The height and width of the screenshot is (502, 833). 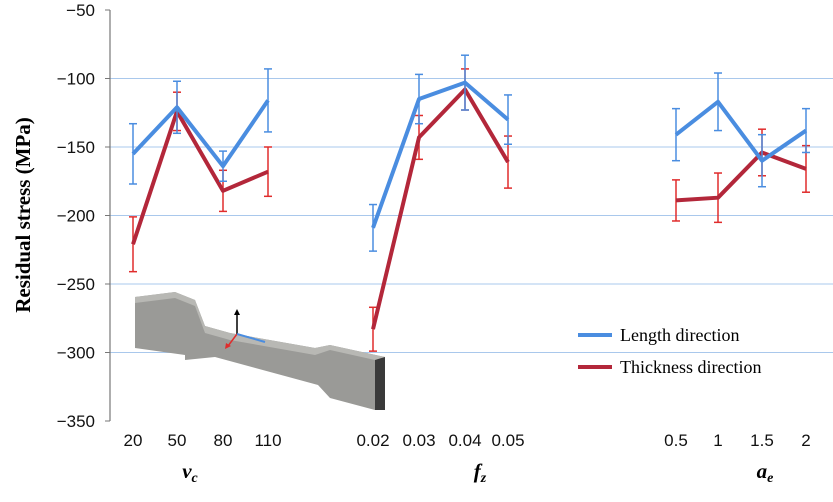 What do you see at coordinates (669, 351) in the screenshot?
I see `legend: Length direction Thickness direction` at bounding box center [669, 351].